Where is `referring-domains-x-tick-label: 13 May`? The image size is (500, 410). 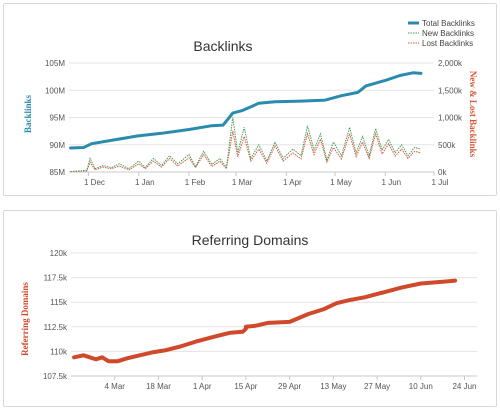
referring-domains-x-tick-label: 13 May is located at coordinates (333, 386).